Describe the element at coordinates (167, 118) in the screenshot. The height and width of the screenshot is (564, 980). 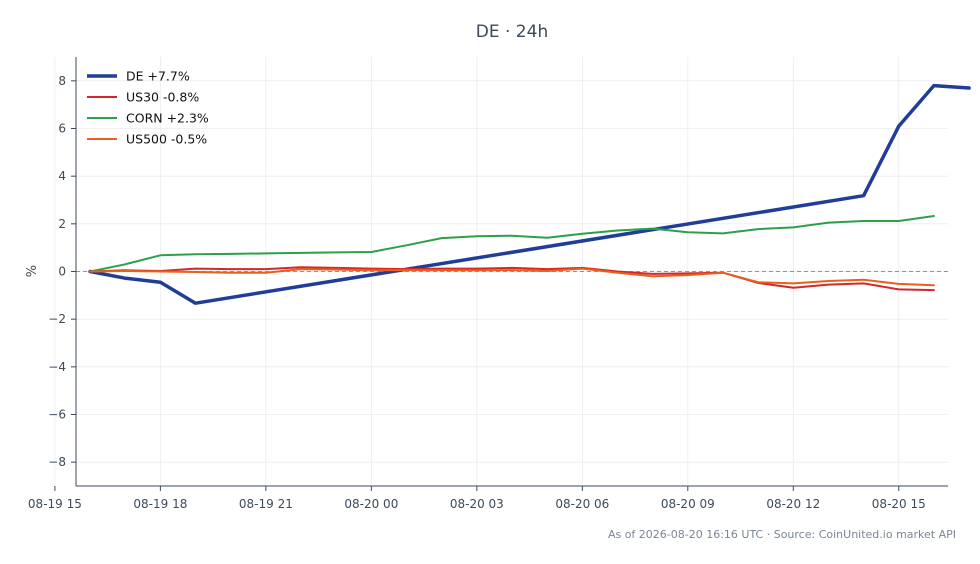
I see `legend-label-3: CORN +2.3%` at that location.